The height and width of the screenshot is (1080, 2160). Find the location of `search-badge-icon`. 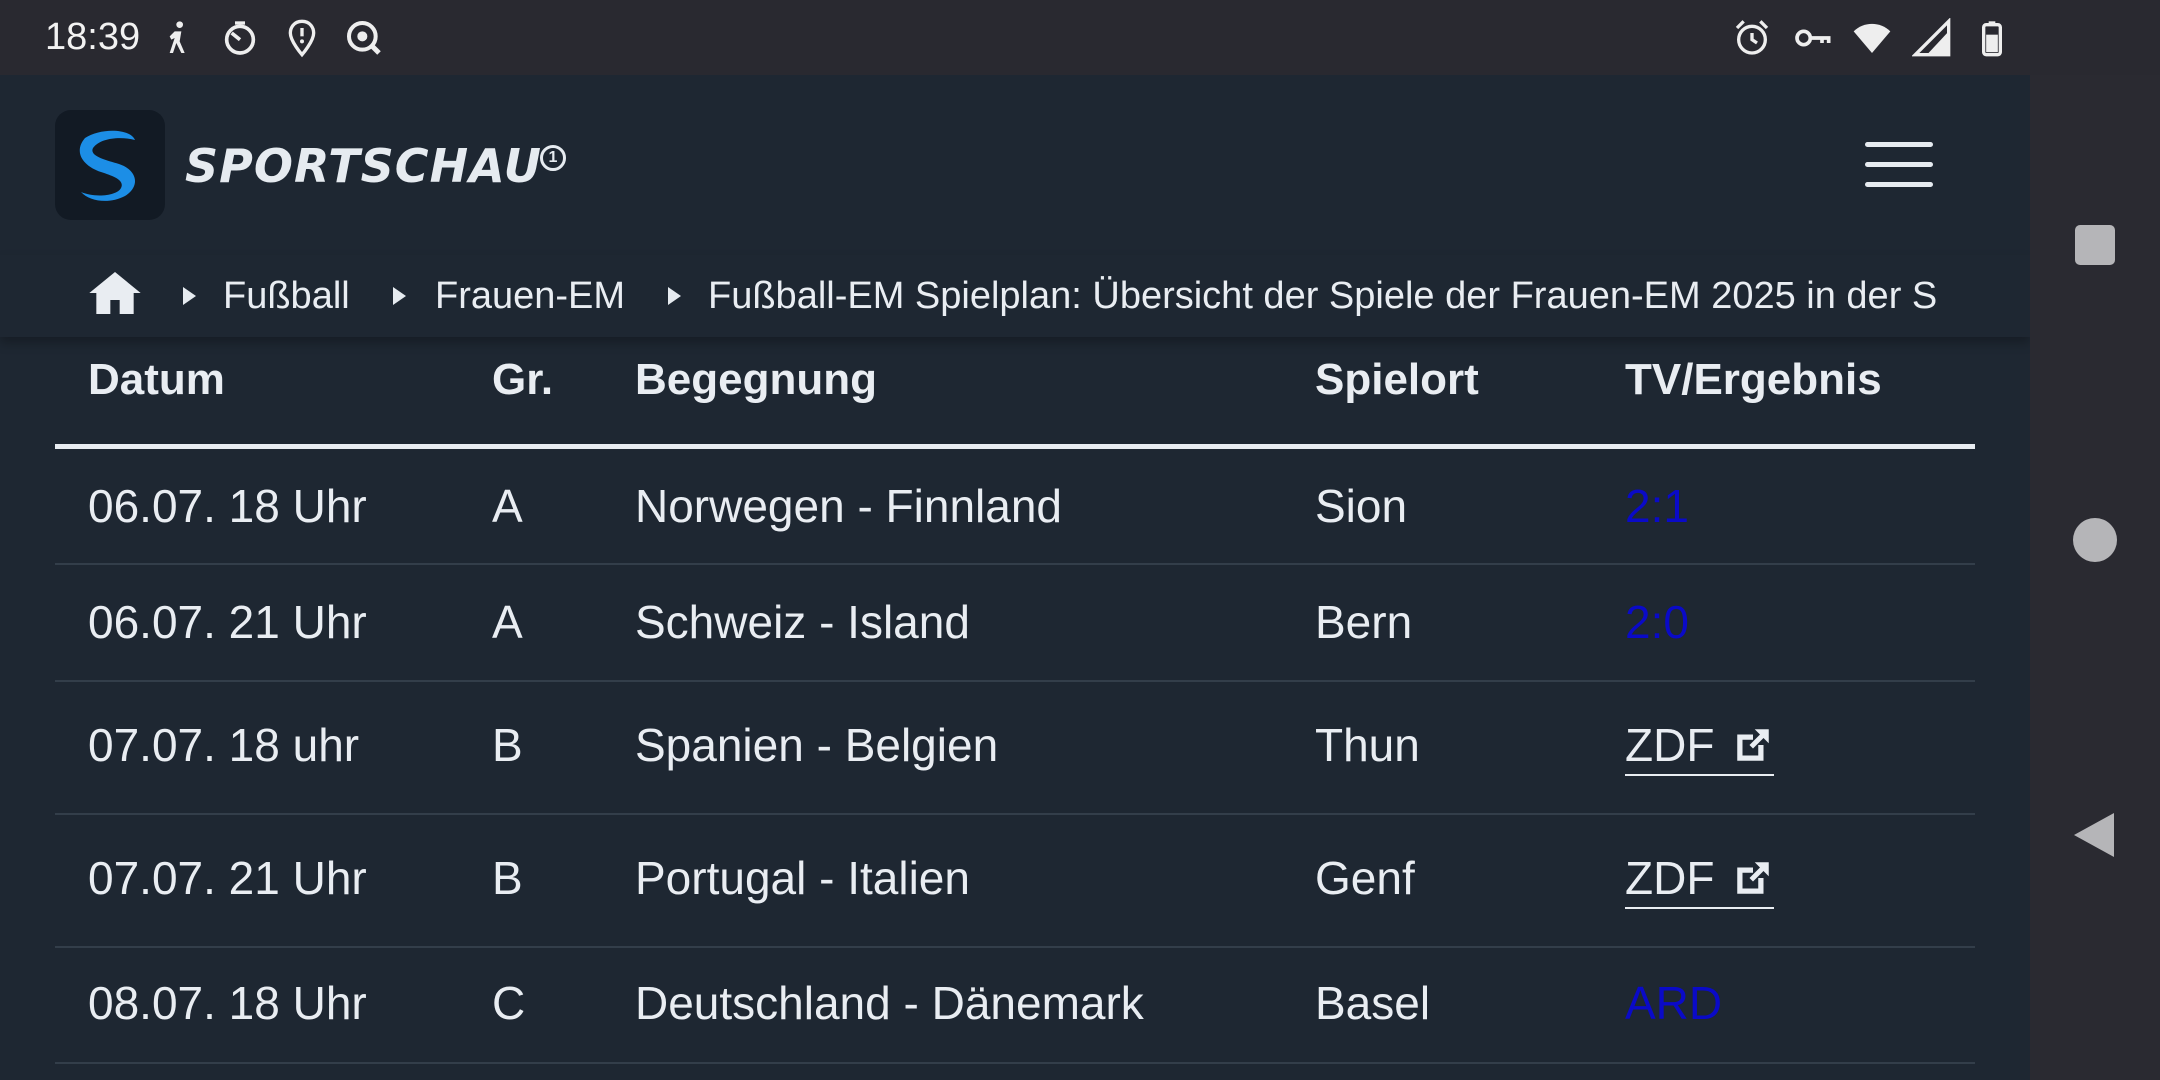

search-badge-icon is located at coordinates (364, 38).